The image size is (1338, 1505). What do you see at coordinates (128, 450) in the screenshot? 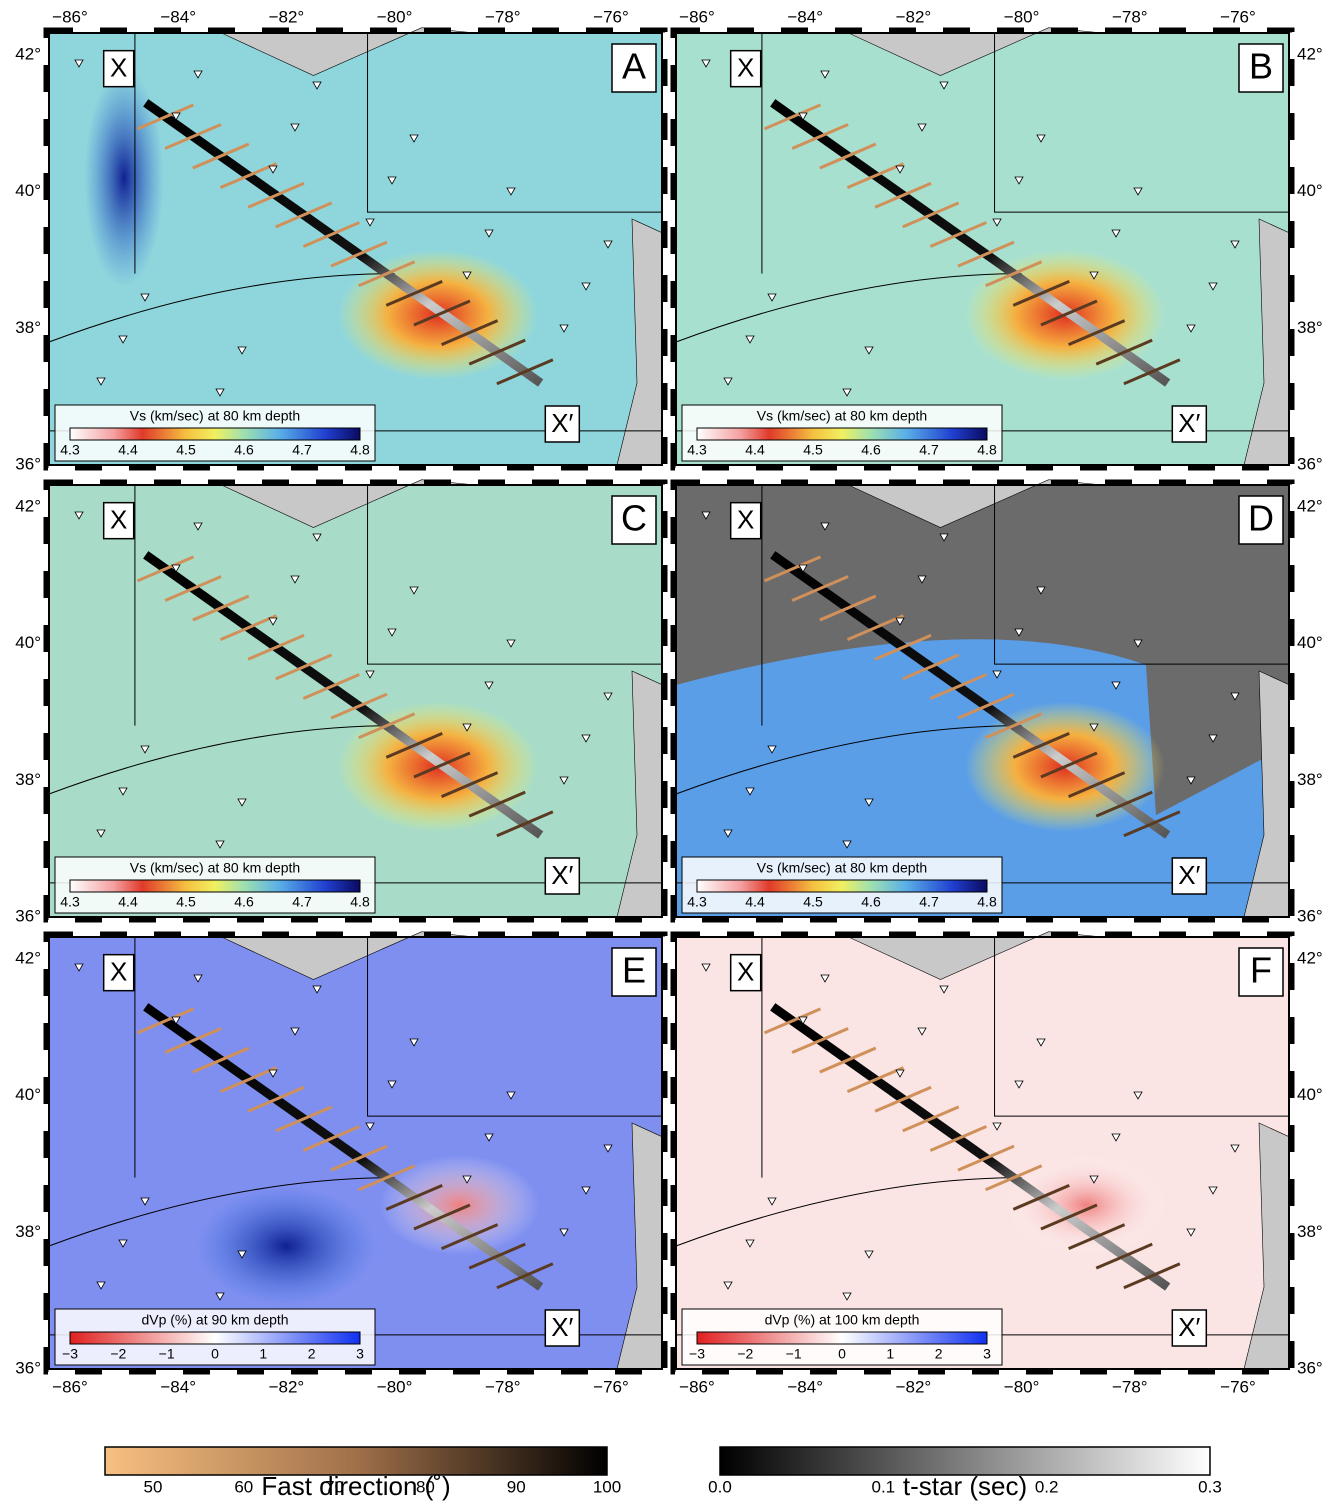
I see `legend-tick-label: 4.4` at bounding box center [128, 450].